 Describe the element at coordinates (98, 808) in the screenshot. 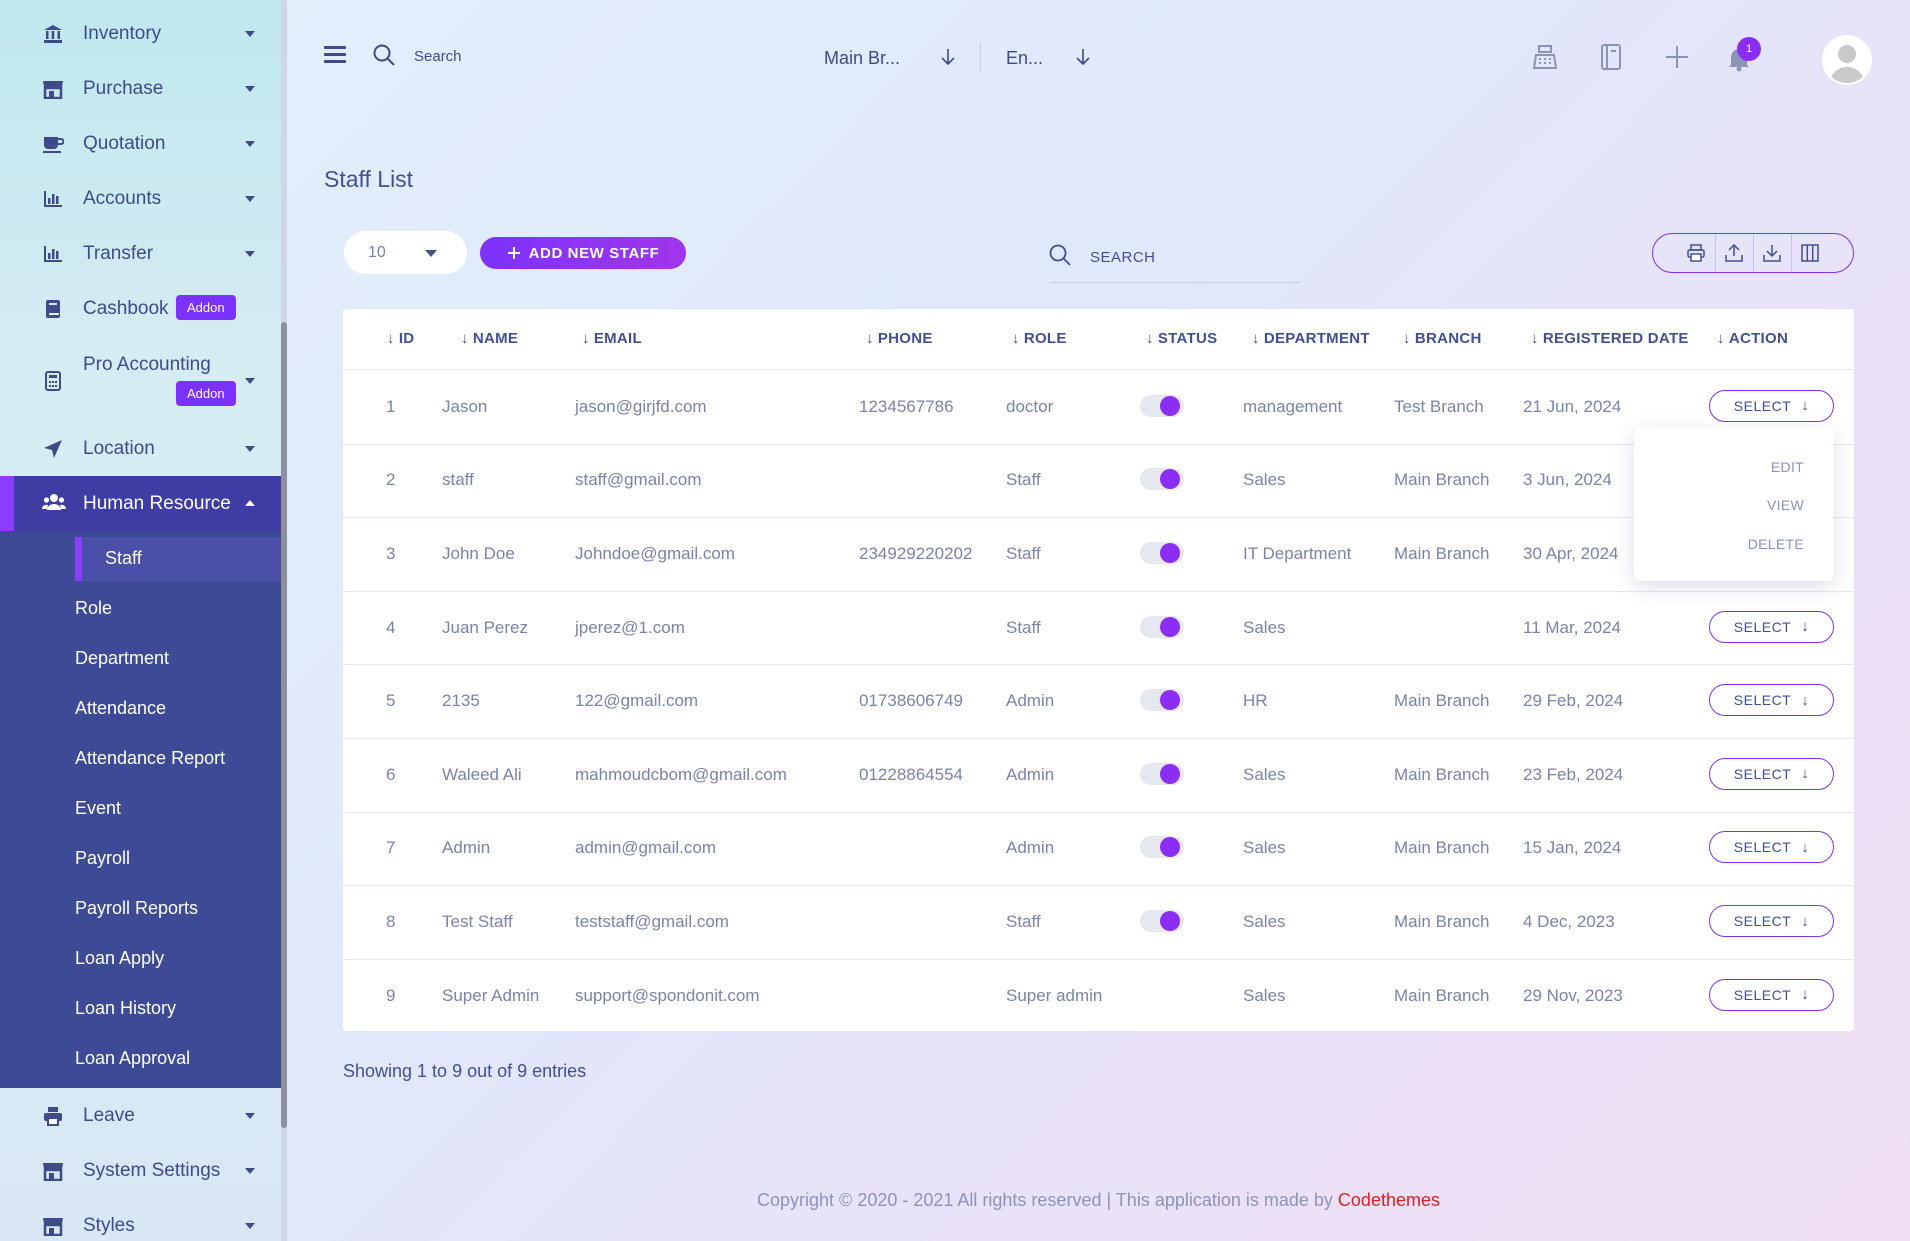

I see `sidebar-sub-event: Event` at that location.